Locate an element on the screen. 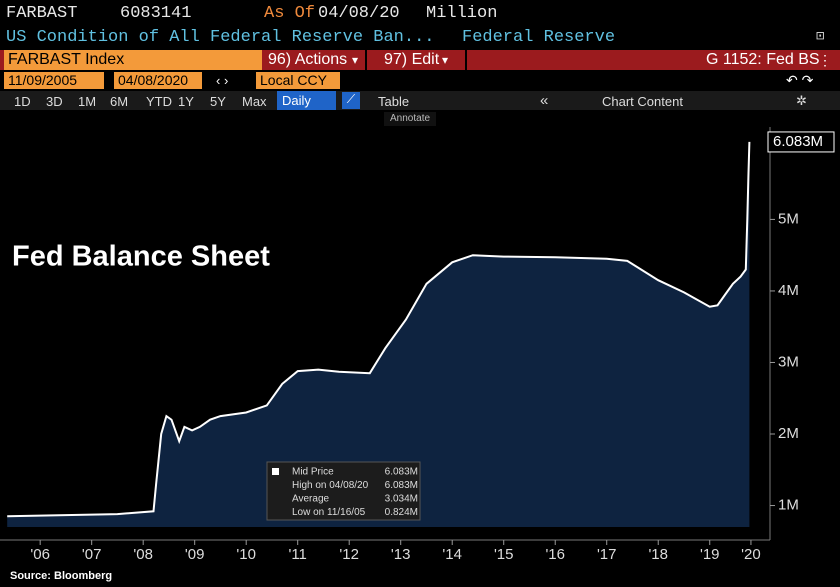  x-tick-label: '14 is located at coordinates (452, 554).